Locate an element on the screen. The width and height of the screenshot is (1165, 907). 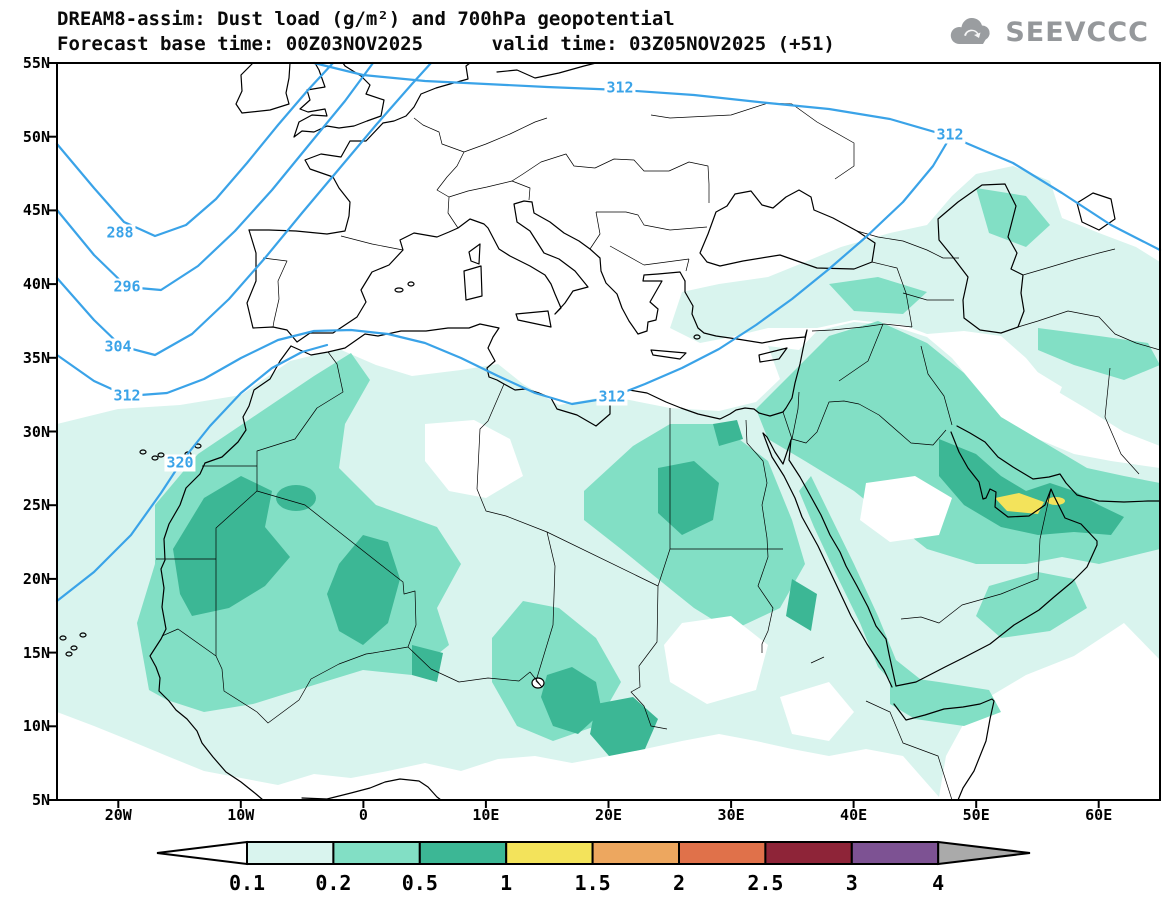
colorbar-tick: 0.2 is located at coordinates (333, 883).